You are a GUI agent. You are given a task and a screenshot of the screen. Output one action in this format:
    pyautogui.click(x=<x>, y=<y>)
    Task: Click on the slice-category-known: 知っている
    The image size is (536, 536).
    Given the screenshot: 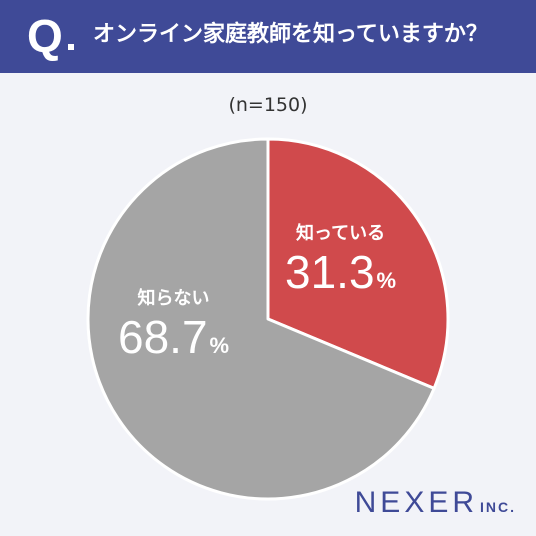 What is the action you would take?
    pyautogui.click(x=340, y=233)
    